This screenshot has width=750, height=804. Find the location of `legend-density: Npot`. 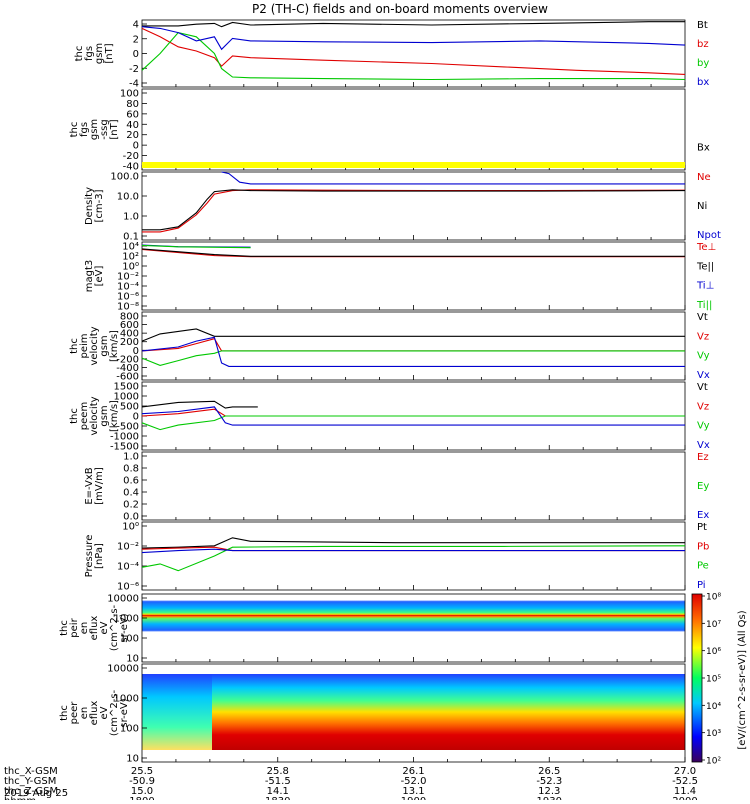

legend-density: Npot is located at coordinates (709, 235).